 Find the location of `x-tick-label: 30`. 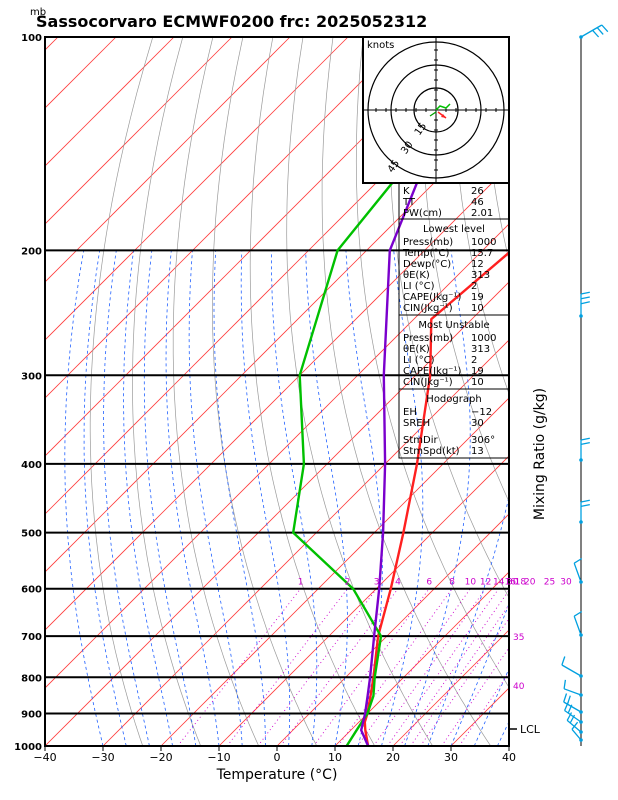

x-tick-label: 30 is located at coordinates (451, 757).